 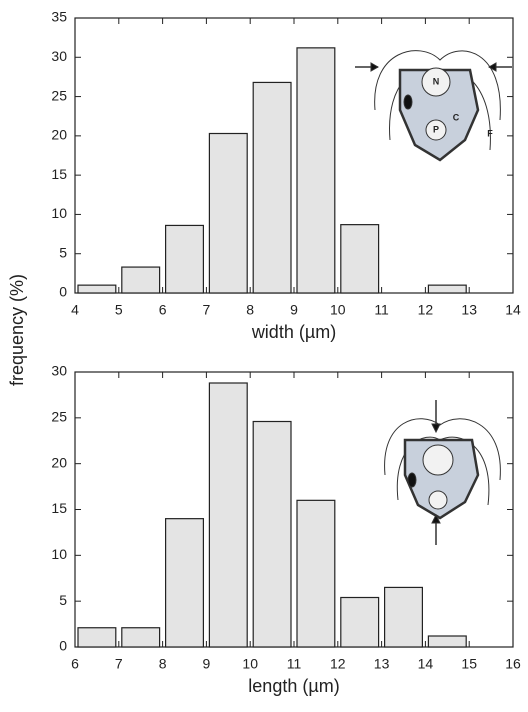 What do you see at coordinates (490, 133) in the screenshot?
I see `annotation: F` at bounding box center [490, 133].